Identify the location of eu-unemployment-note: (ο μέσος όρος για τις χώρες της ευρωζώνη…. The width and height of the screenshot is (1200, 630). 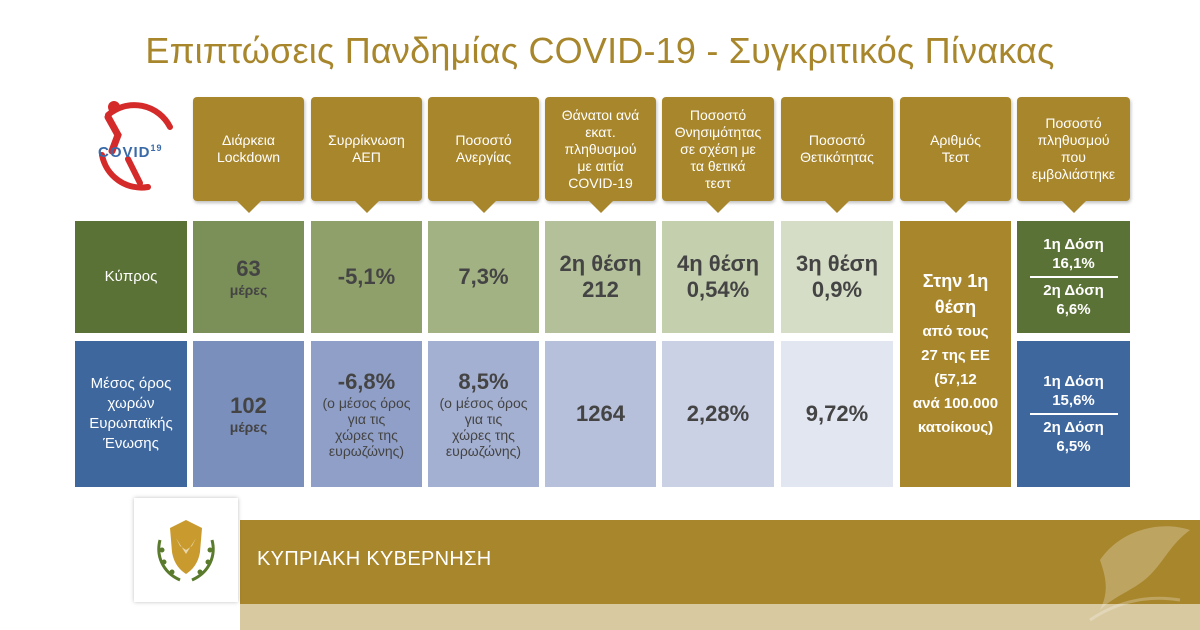
(483, 427).